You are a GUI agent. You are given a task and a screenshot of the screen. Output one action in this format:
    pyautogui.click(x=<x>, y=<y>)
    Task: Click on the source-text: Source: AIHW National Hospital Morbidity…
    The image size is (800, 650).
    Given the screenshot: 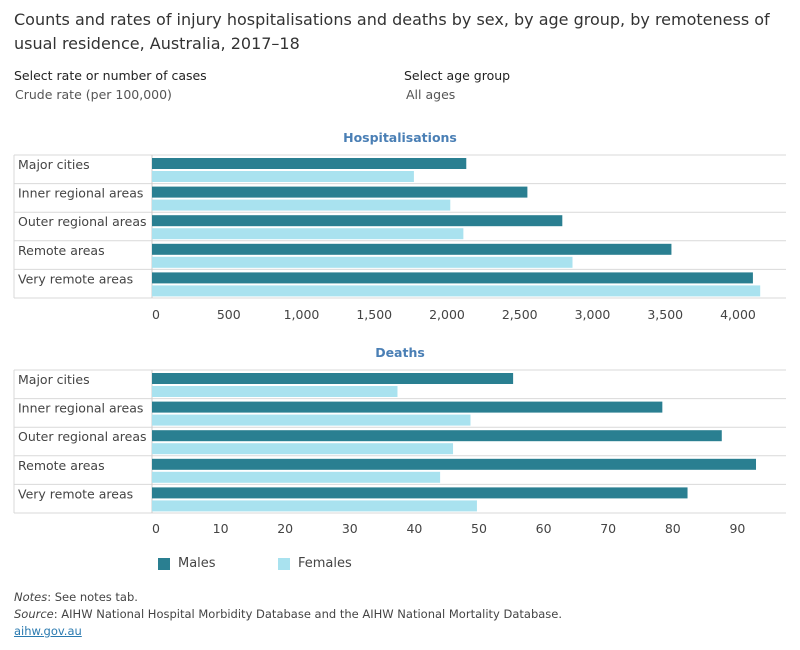 What is the action you would take?
    pyautogui.click(x=288, y=614)
    